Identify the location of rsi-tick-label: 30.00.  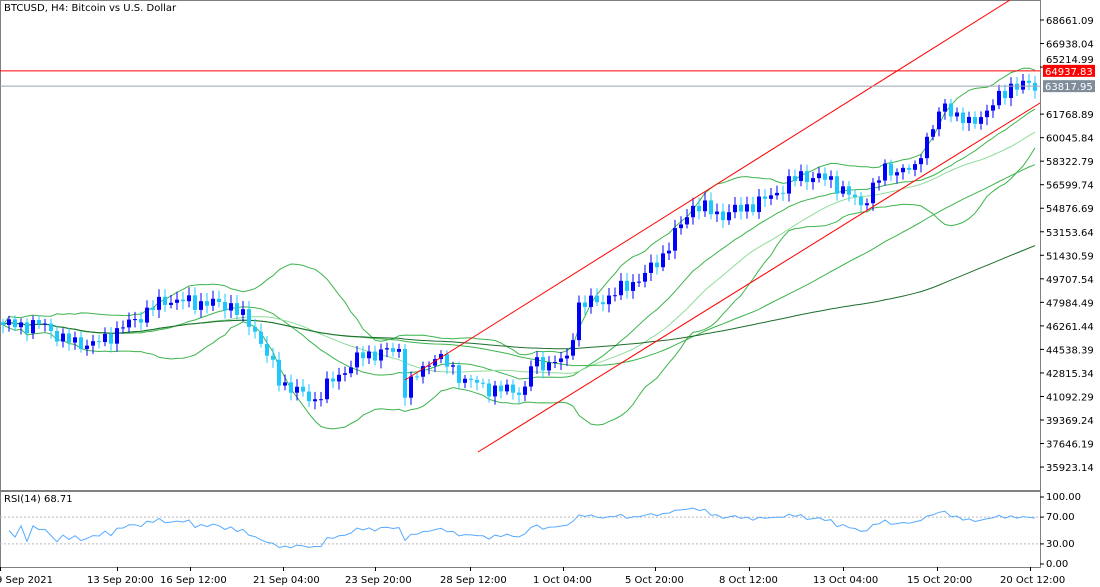
(1060, 544).